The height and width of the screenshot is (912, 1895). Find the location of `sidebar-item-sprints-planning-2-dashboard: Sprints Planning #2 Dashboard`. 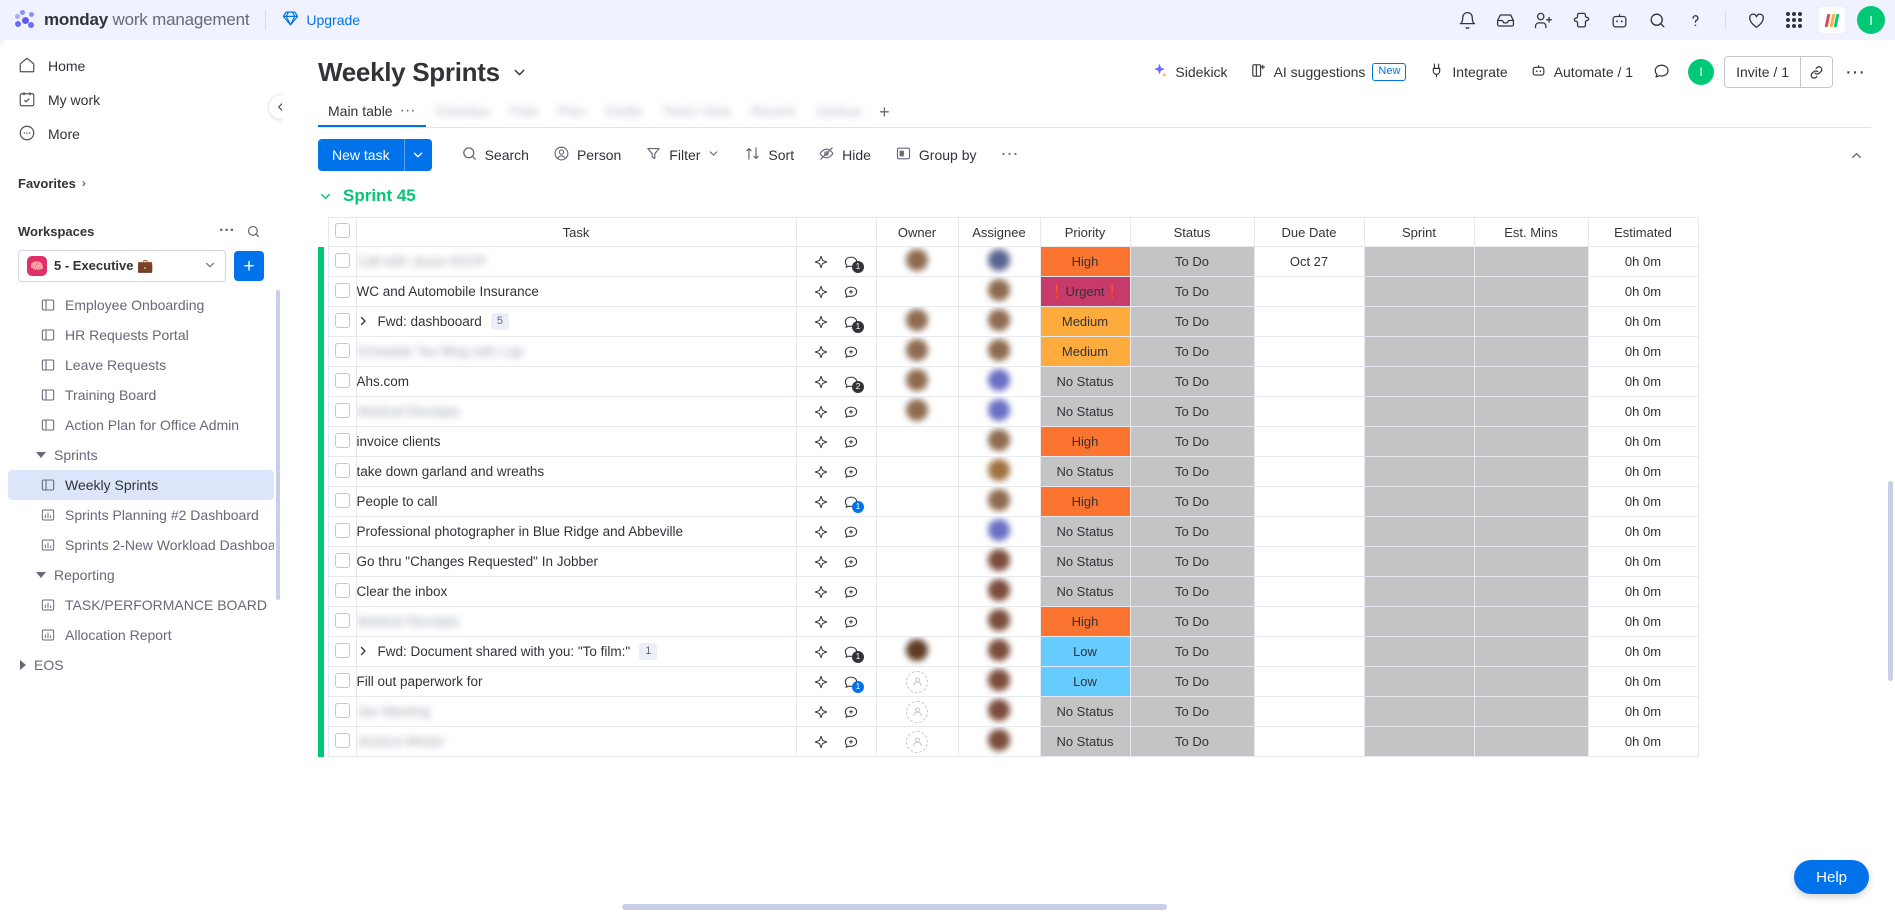

sidebar-item-sprints-planning-2-dashboard: Sprints Planning #2 Dashboard is located at coordinates (141, 515).